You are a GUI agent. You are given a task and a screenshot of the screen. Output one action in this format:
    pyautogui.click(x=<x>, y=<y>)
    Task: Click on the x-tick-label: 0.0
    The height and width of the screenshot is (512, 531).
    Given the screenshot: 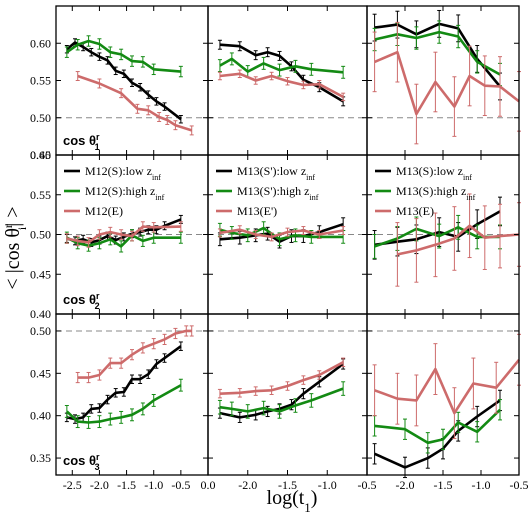 What is the action you would take?
    pyautogui.click(x=208, y=485)
    